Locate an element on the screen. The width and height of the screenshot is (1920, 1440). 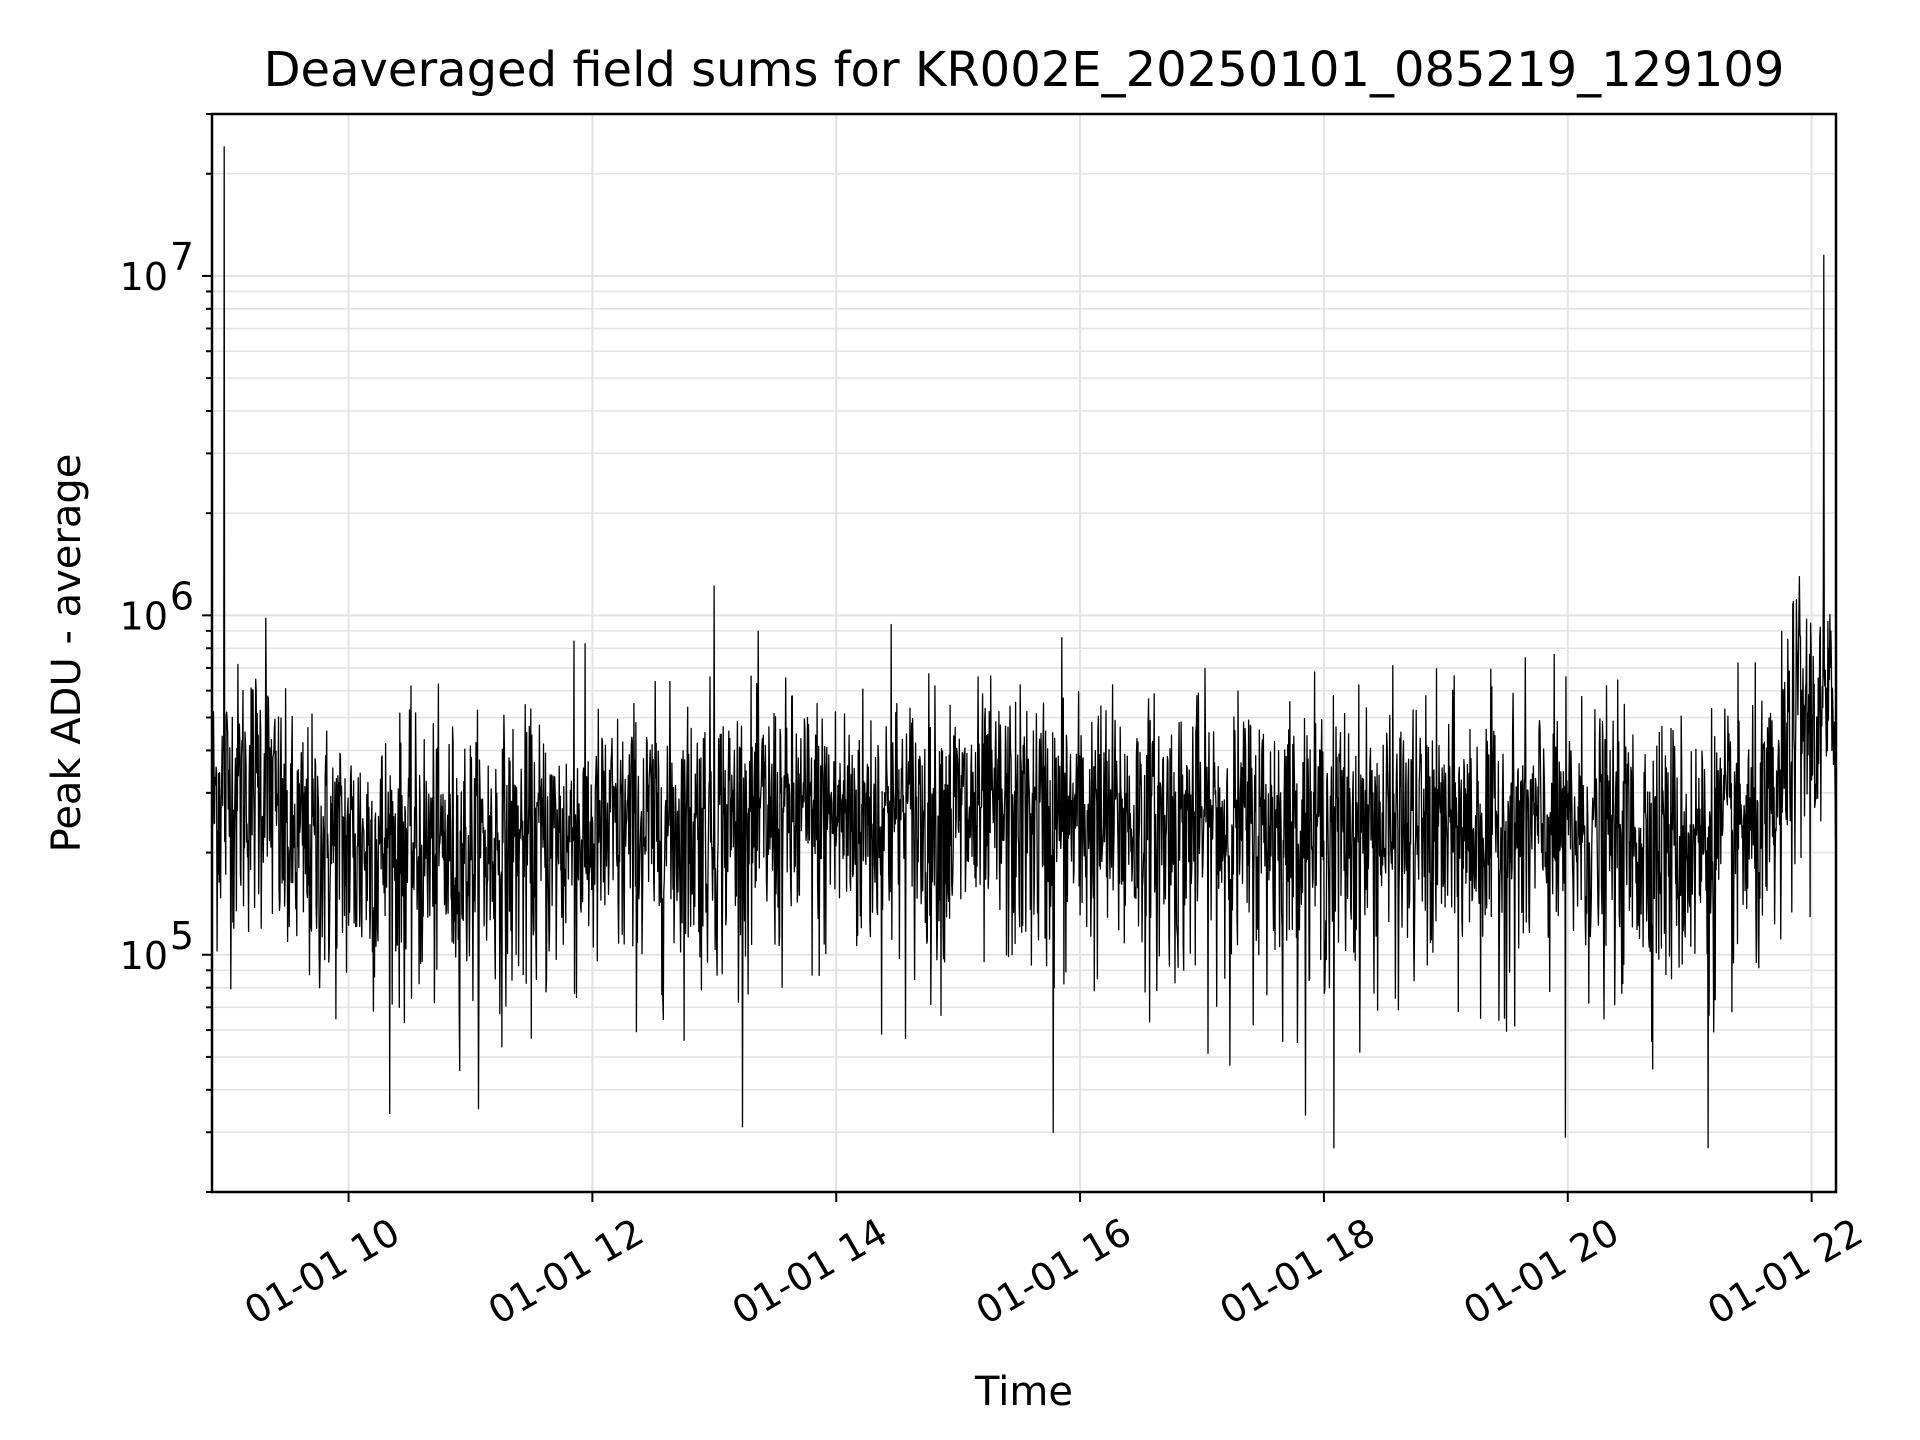
x-tick-label: 01-01 14 is located at coordinates (810, 1272).